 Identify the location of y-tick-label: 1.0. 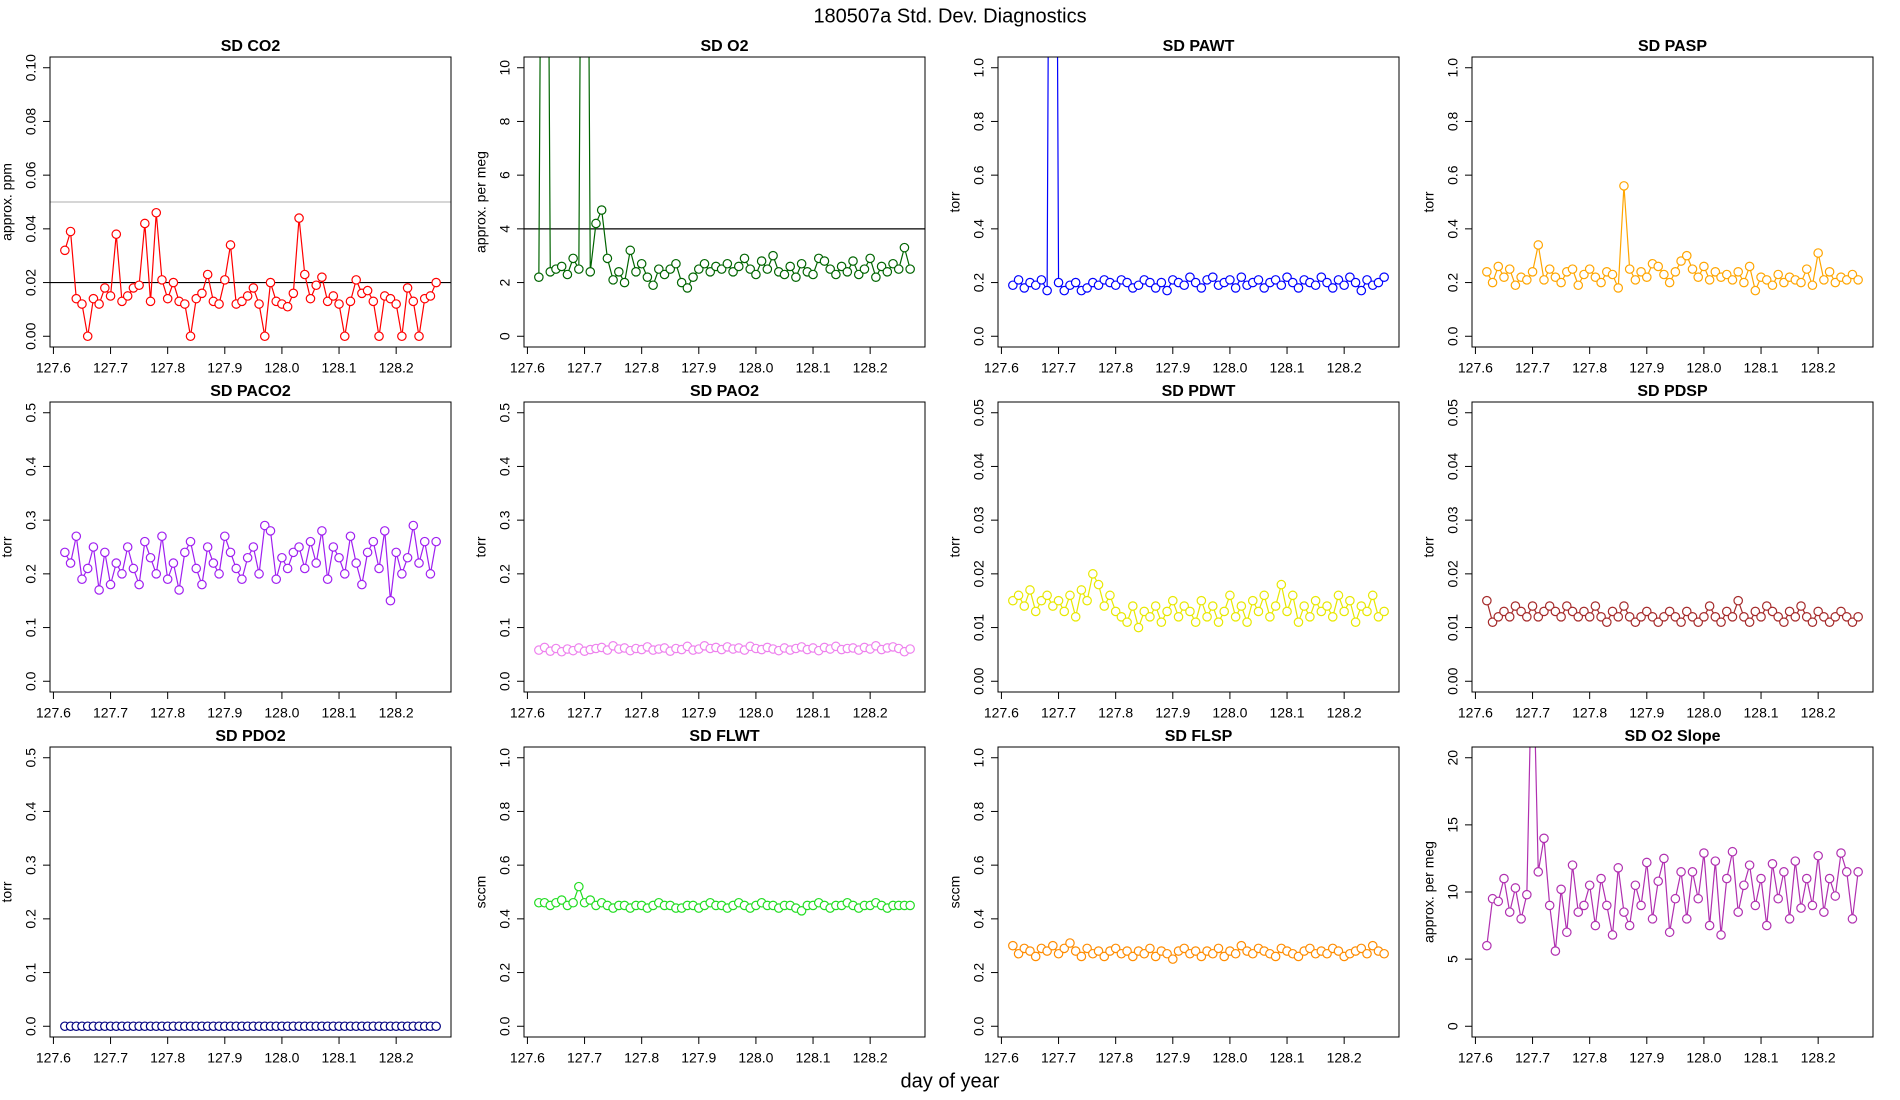
(979, 68).